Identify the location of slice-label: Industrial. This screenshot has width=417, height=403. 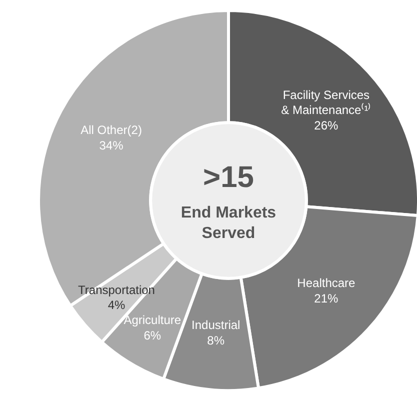
(216, 325).